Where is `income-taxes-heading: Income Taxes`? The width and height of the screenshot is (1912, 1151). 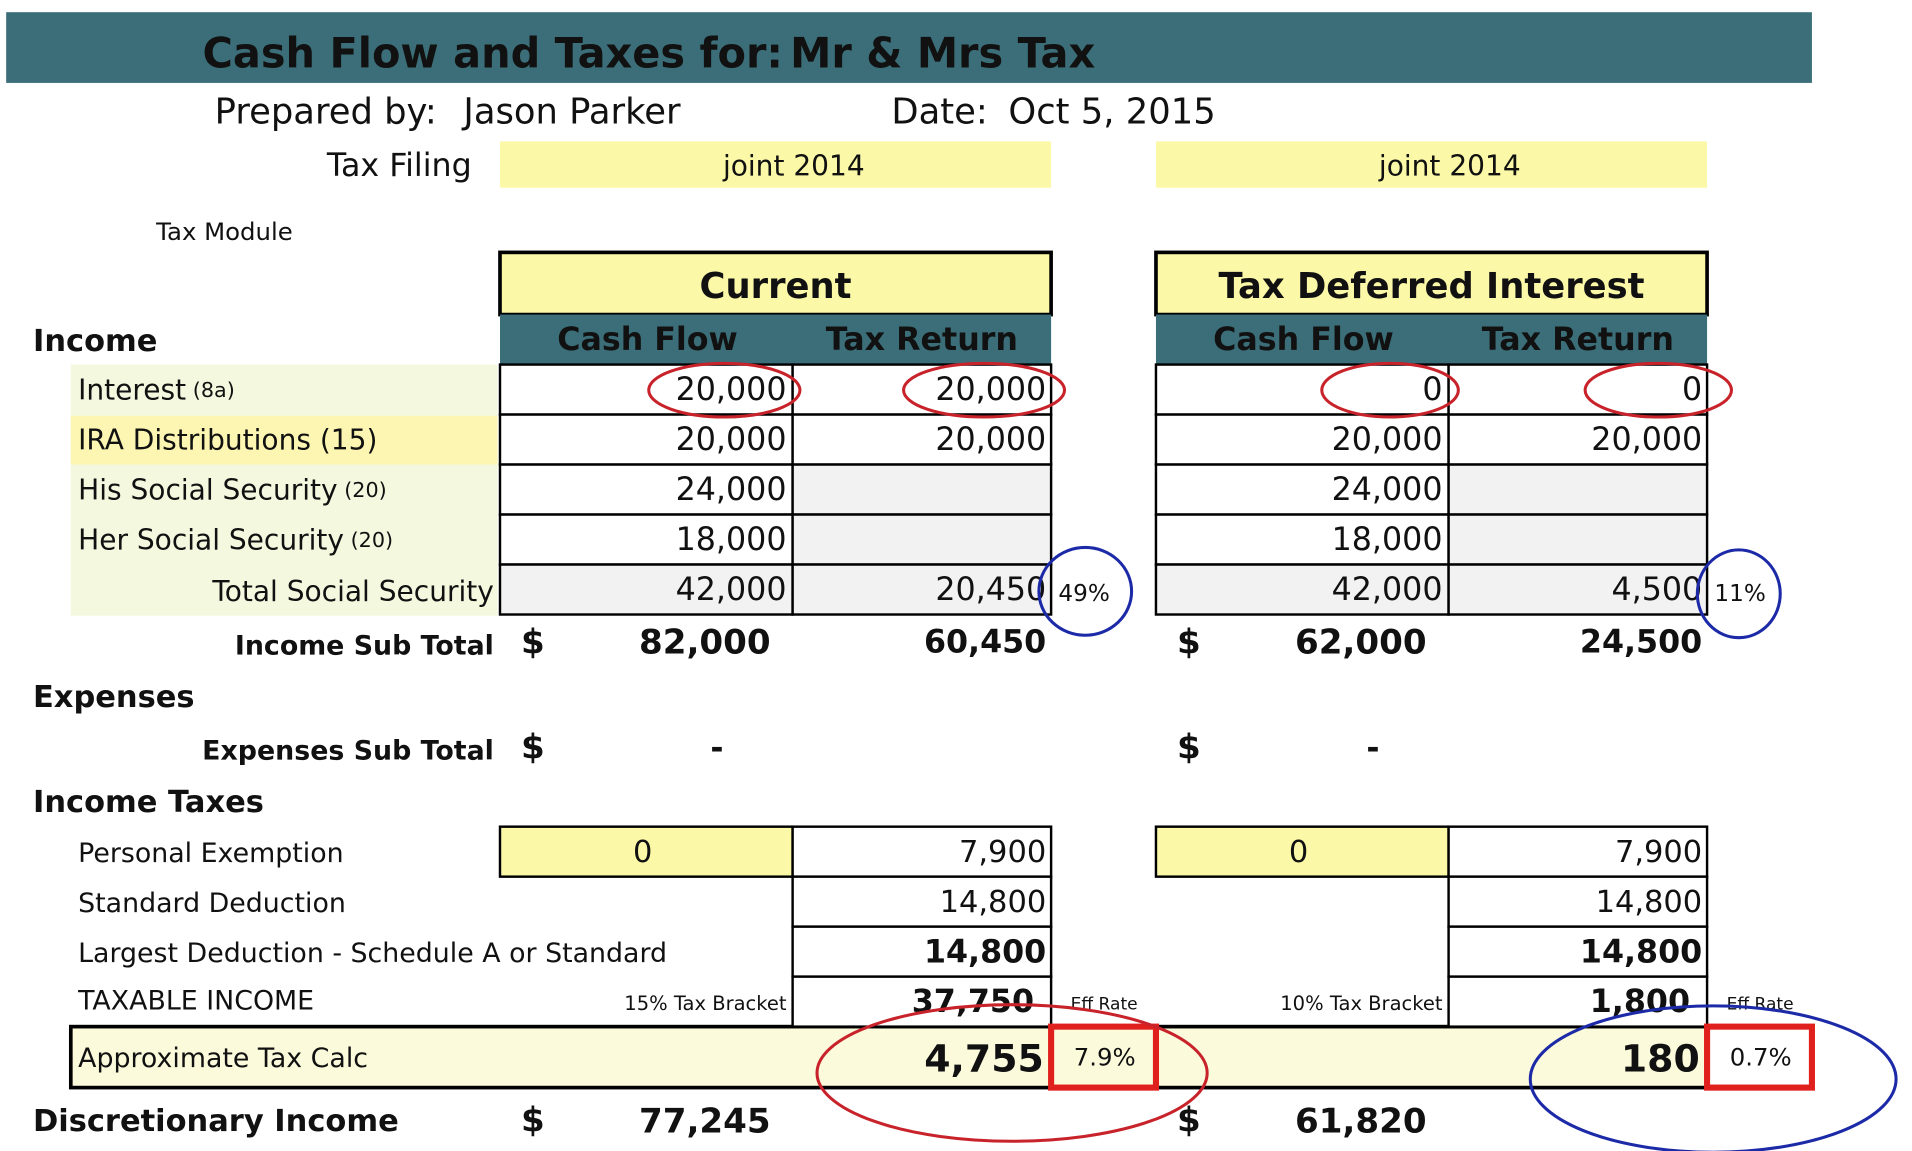
income-taxes-heading: Income Taxes is located at coordinates (148, 802).